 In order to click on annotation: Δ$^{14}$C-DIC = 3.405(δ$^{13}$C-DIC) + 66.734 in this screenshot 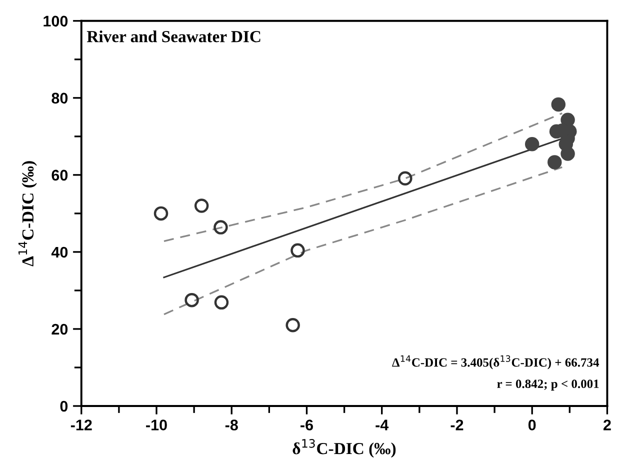, I will do `click(496, 362)`.